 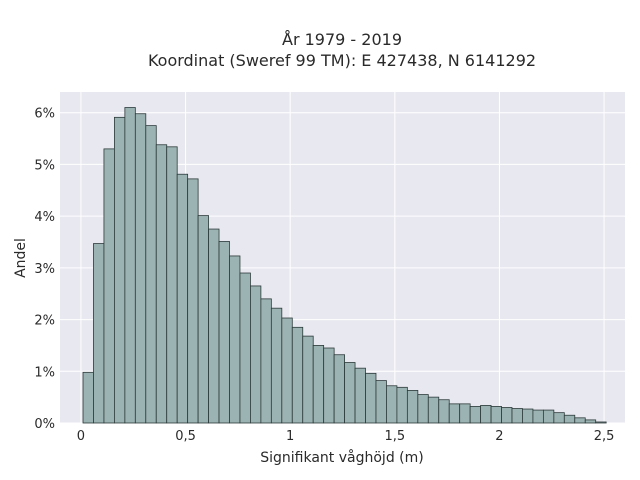 What do you see at coordinates (342, 39) in the screenshot?
I see `chart-title-line1: År 1979 - 2019` at bounding box center [342, 39].